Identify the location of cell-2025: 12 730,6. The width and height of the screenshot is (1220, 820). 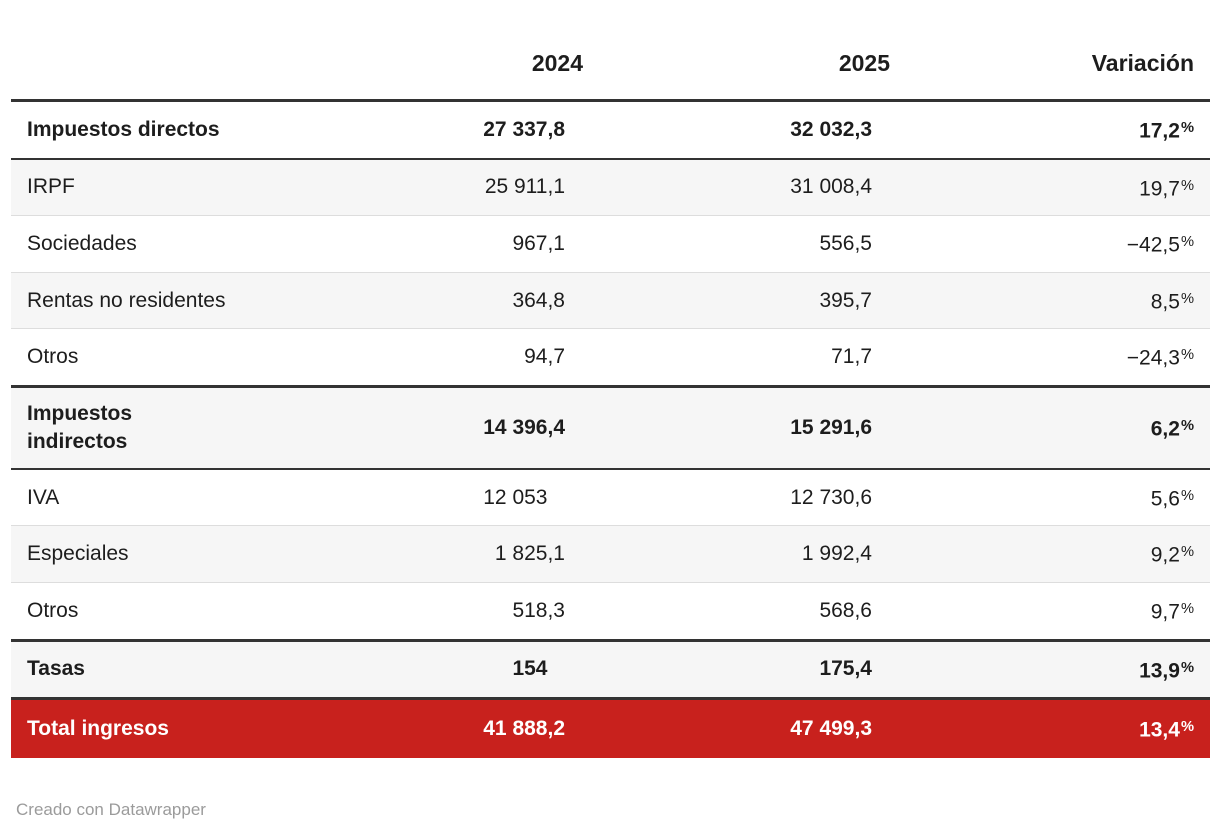
(748, 497).